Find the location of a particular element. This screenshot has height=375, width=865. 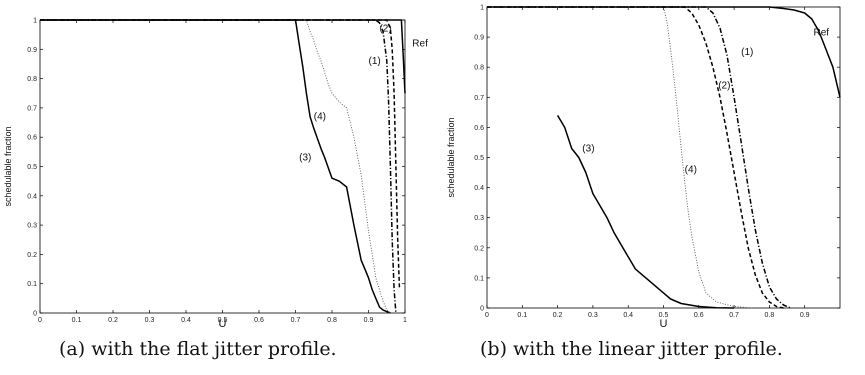

chart-b-x-tick-label: 0.3 is located at coordinates (593, 315).